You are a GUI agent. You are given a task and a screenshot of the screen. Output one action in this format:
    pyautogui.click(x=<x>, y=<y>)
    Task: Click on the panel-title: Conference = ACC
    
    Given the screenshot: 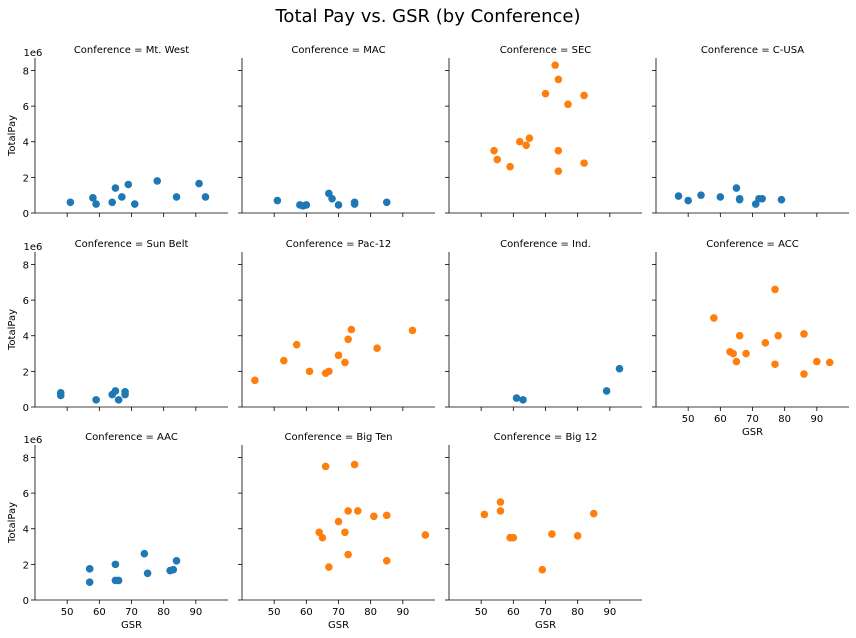 What is the action you would take?
    pyautogui.click(x=752, y=244)
    